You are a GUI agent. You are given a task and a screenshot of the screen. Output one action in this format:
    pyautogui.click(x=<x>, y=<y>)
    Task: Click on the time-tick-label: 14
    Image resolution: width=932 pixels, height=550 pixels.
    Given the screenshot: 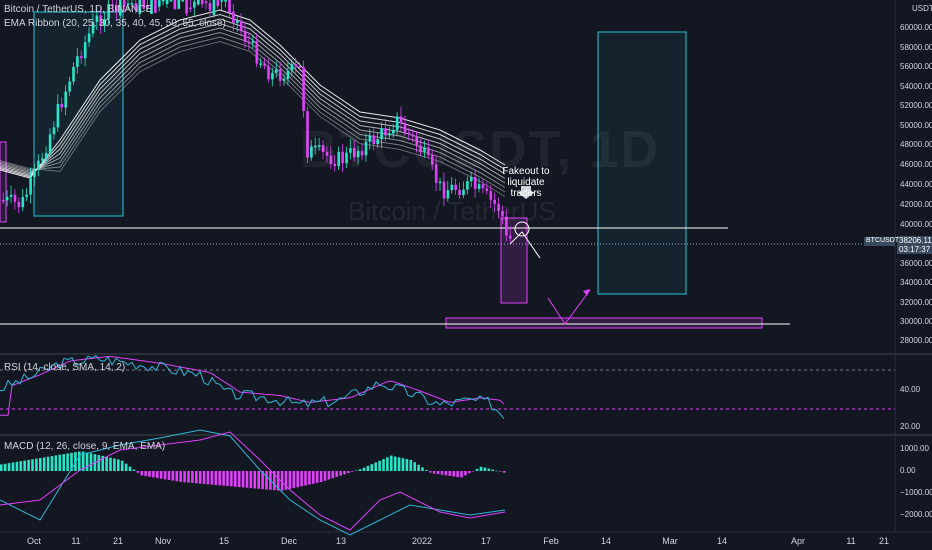 What is the action you would take?
    pyautogui.click(x=605, y=541)
    